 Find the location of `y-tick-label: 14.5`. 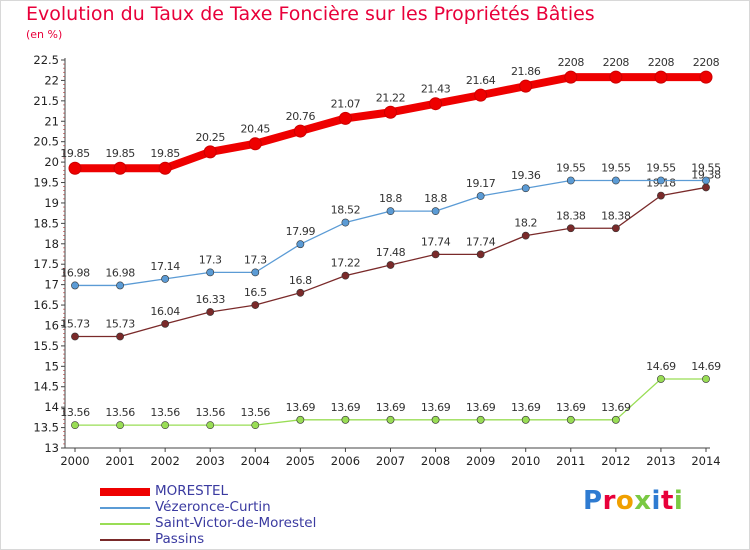

y-tick-label: 14.5 is located at coordinates (46, 387).